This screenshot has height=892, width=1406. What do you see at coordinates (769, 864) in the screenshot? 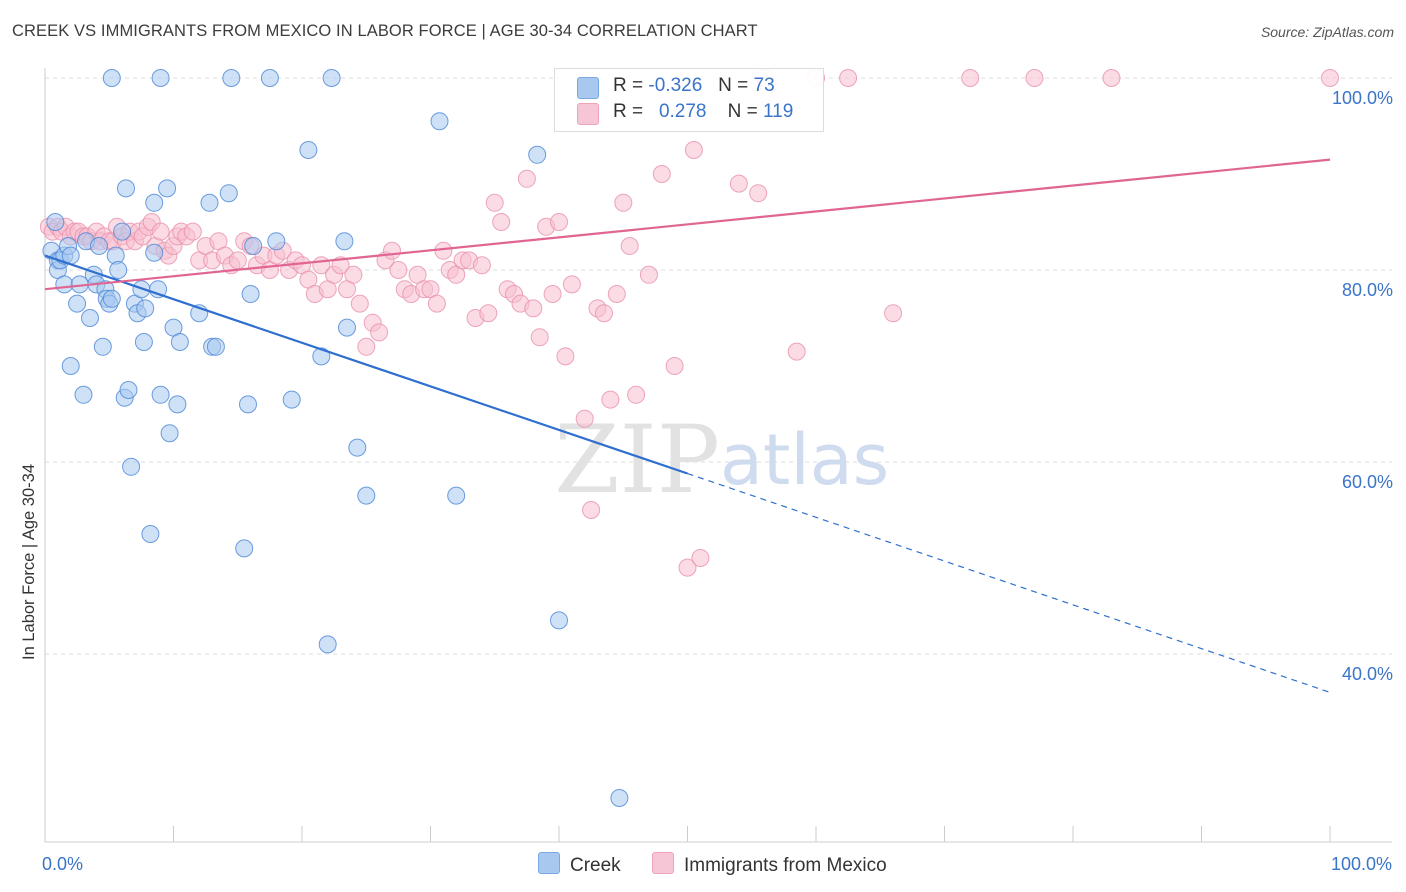
I see `bottom-legend-mexico: Immigrants from Mexico` at bounding box center [769, 864].